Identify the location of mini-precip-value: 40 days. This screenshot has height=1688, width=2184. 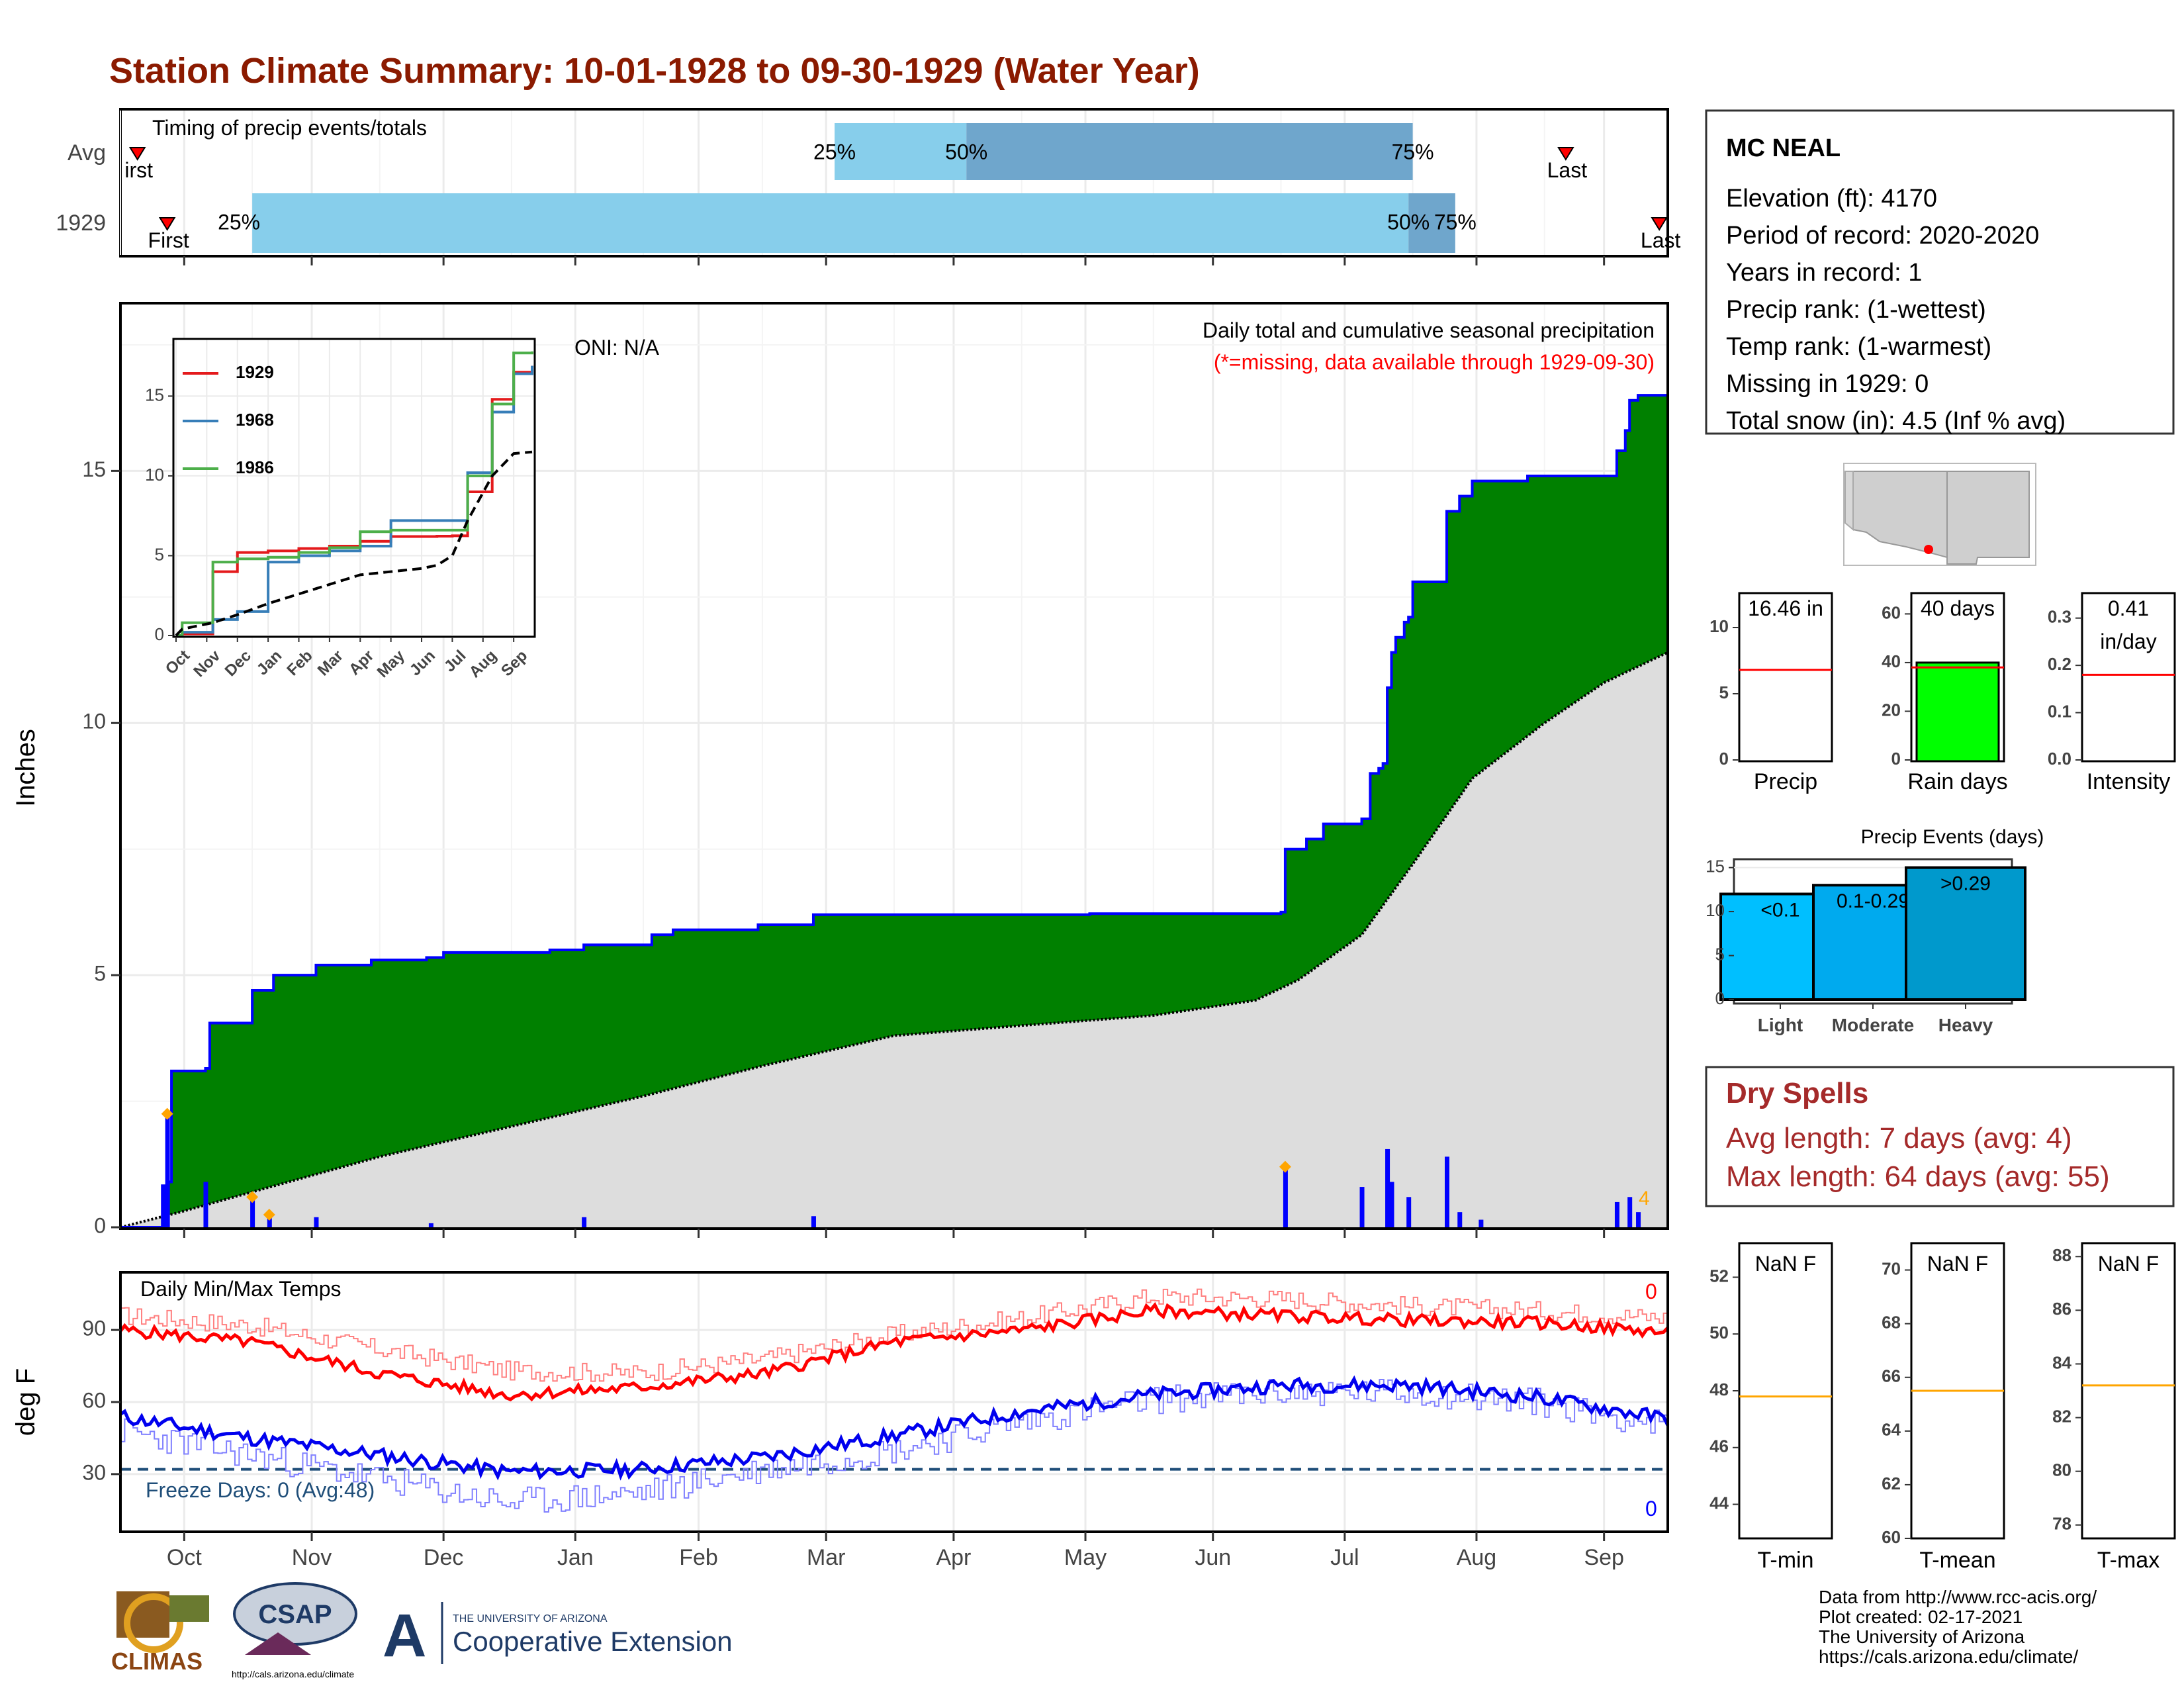
(1958, 608).